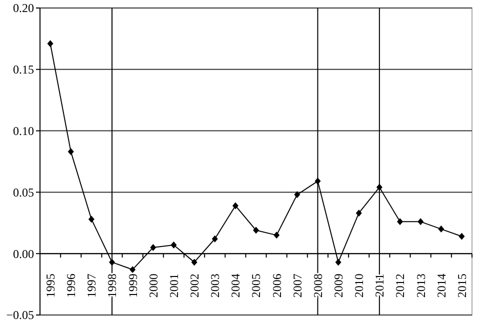 The image size is (481, 325). I want to click on y-tick-label: 0.20, so click(23, 8).